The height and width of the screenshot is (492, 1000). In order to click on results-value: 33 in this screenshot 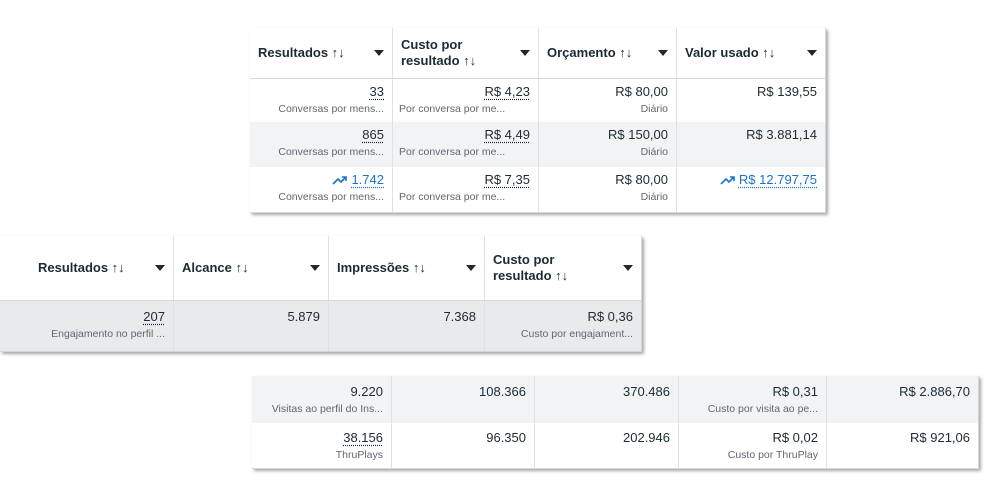, I will do `click(376, 91)`.